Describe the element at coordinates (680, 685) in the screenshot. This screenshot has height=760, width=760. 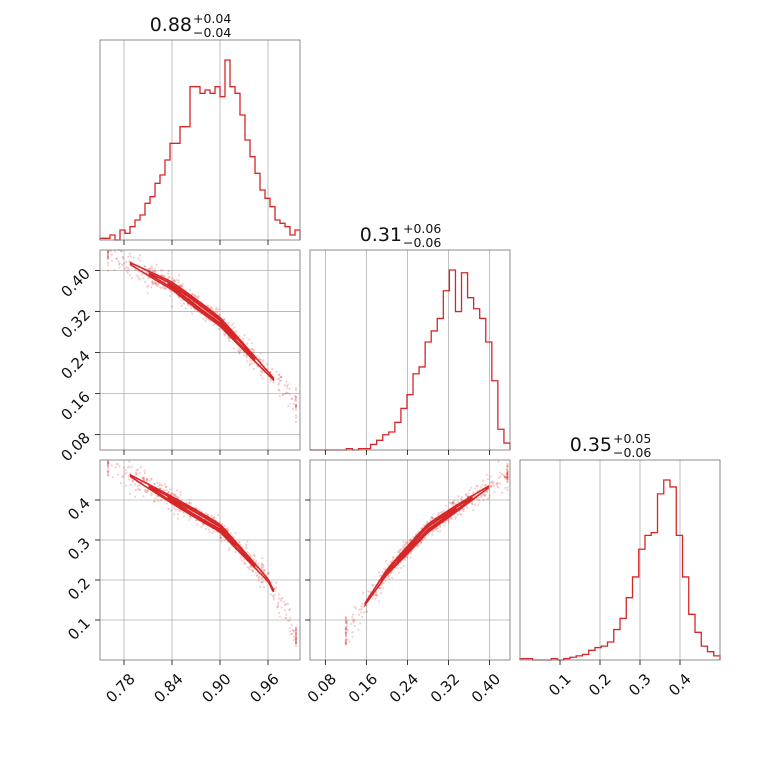
I see `hist-panel-2-xtick-label-3: 0.4` at that location.